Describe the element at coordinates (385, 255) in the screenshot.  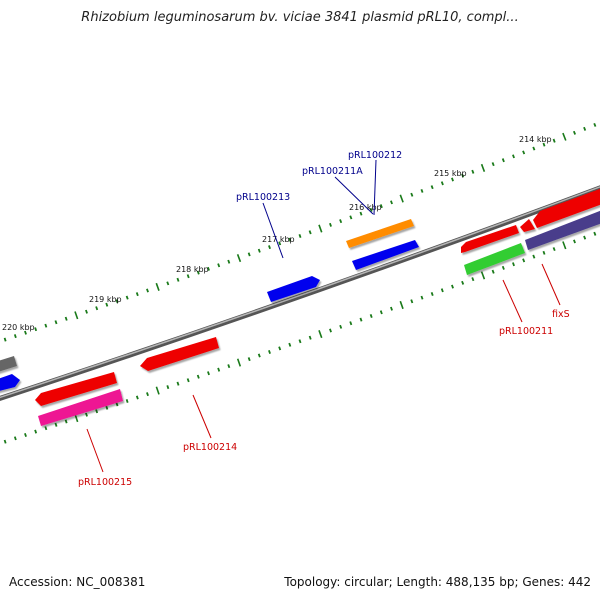
I see `gene-pRL100211A` at that location.